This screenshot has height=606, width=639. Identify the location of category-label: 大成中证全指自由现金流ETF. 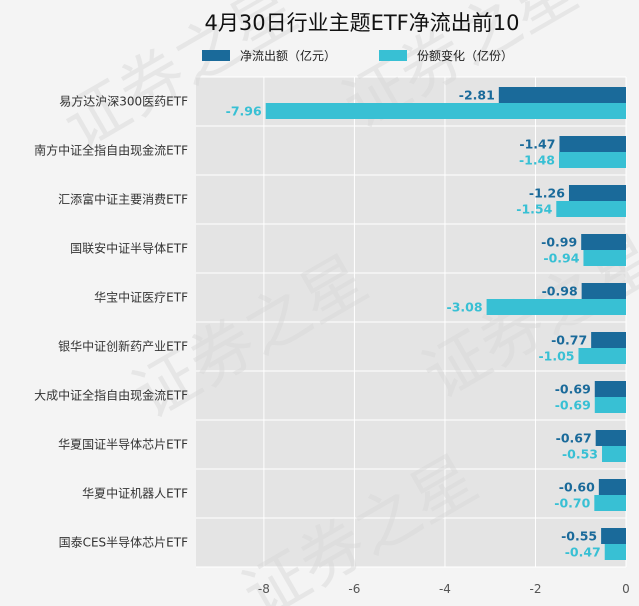
(111, 395).